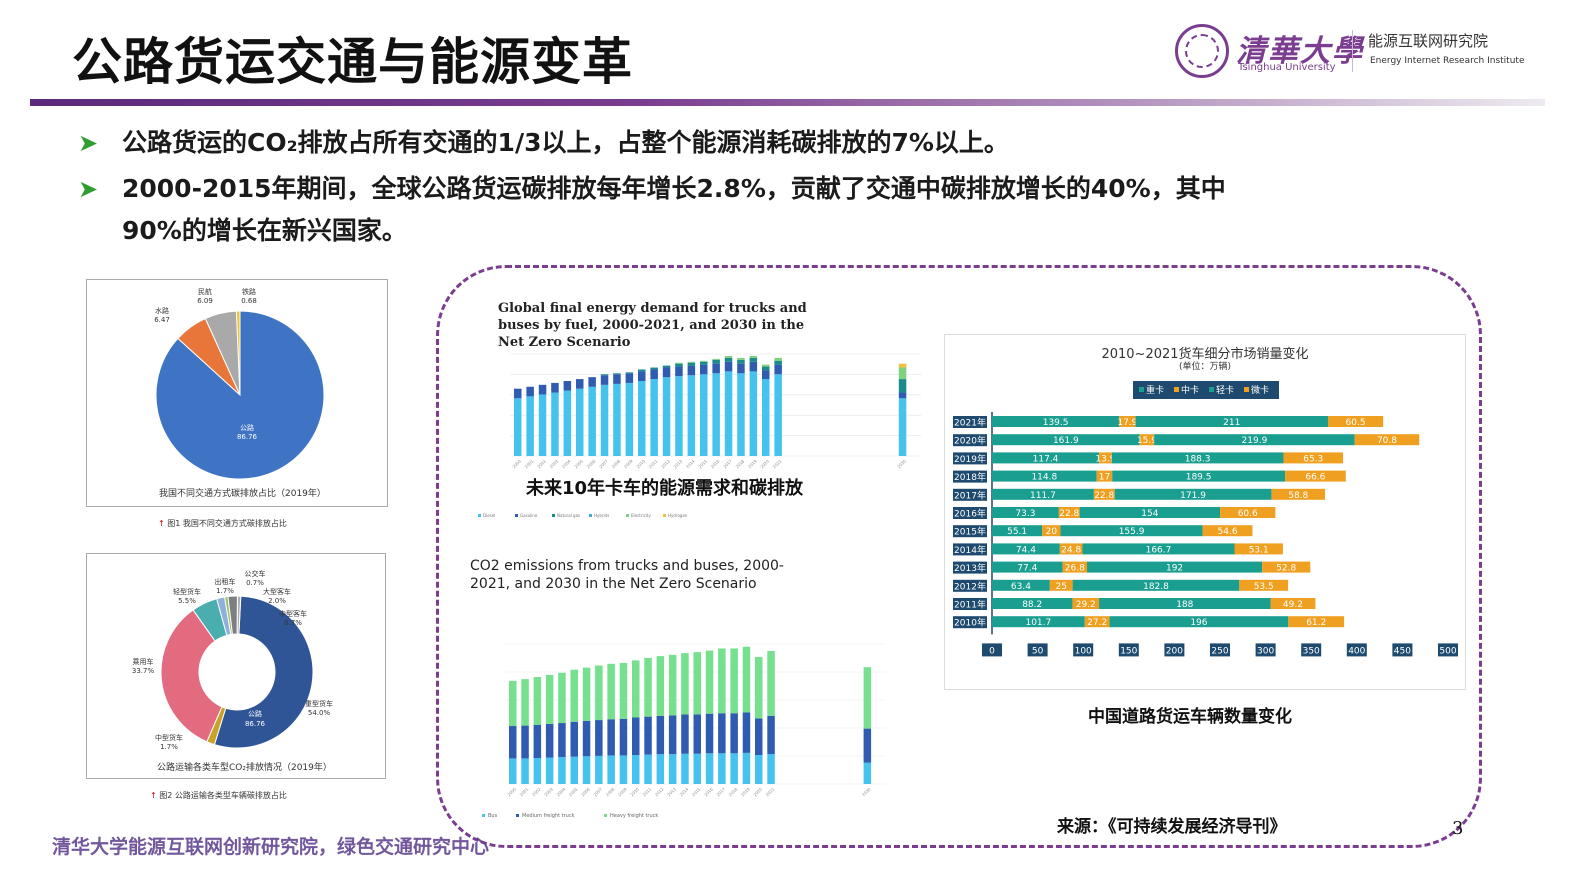  What do you see at coordinates (1038, 623) in the screenshot?
I see `bar-value-label: 101.7` at bounding box center [1038, 623].